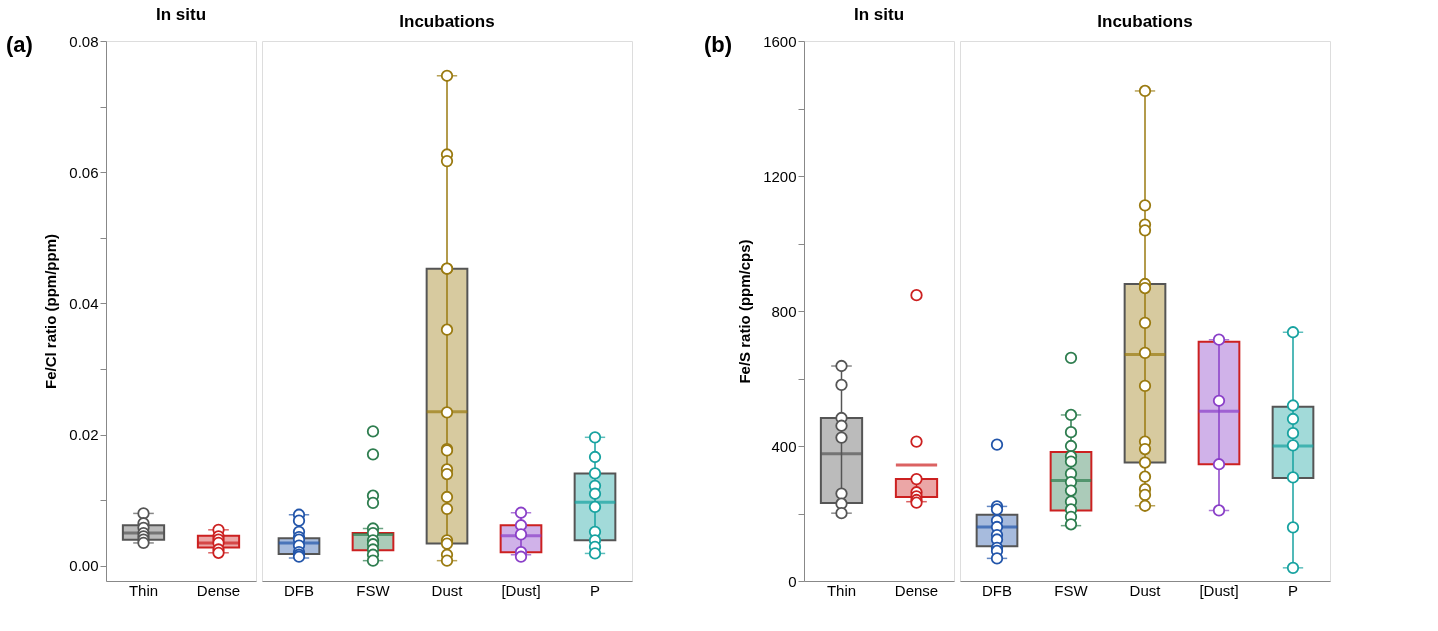 The width and height of the screenshot is (1438, 631). What do you see at coordinates (784, 446) in the screenshot?
I see `y-tick-label: 400` at bounding box center [784, 446].